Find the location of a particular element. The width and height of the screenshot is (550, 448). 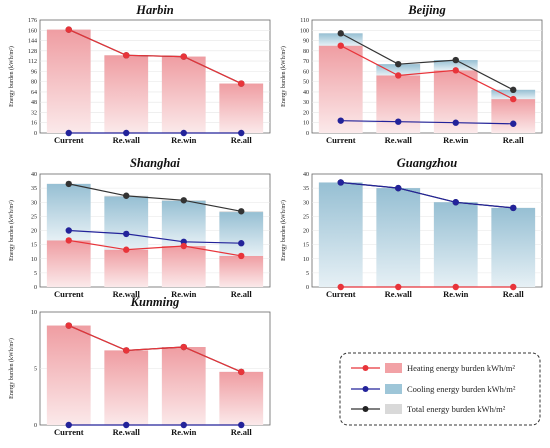

chart-title: Kunming is located at coordinates (155, 302).